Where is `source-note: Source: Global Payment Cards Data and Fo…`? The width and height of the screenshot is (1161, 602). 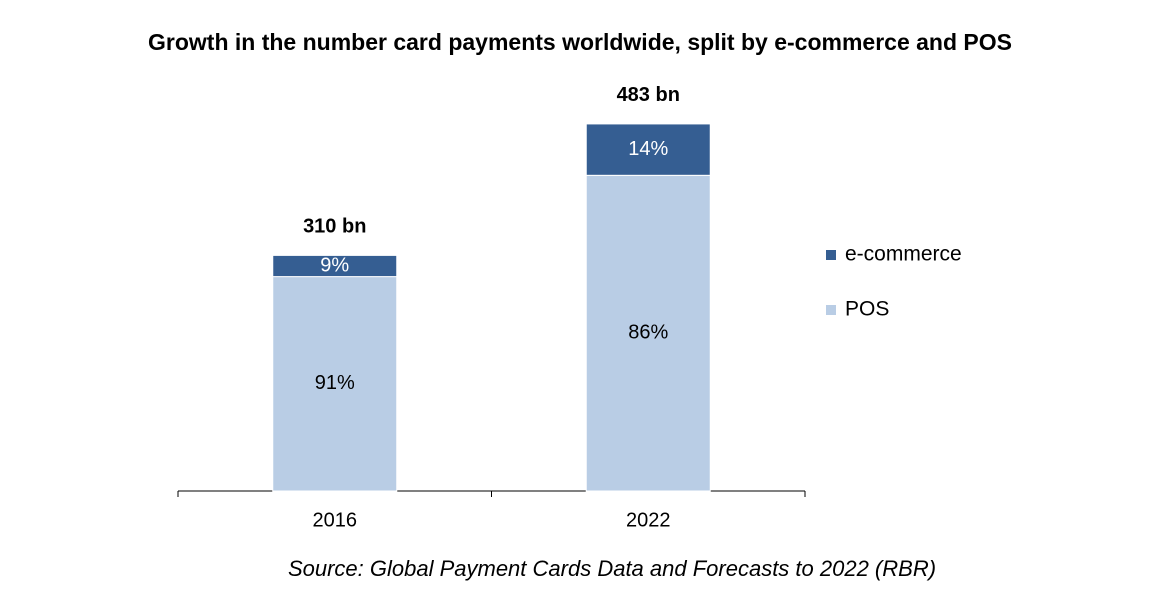 source-note: Source: Global Payment Cards Data and Fo… is located at coordinates (612, 568).